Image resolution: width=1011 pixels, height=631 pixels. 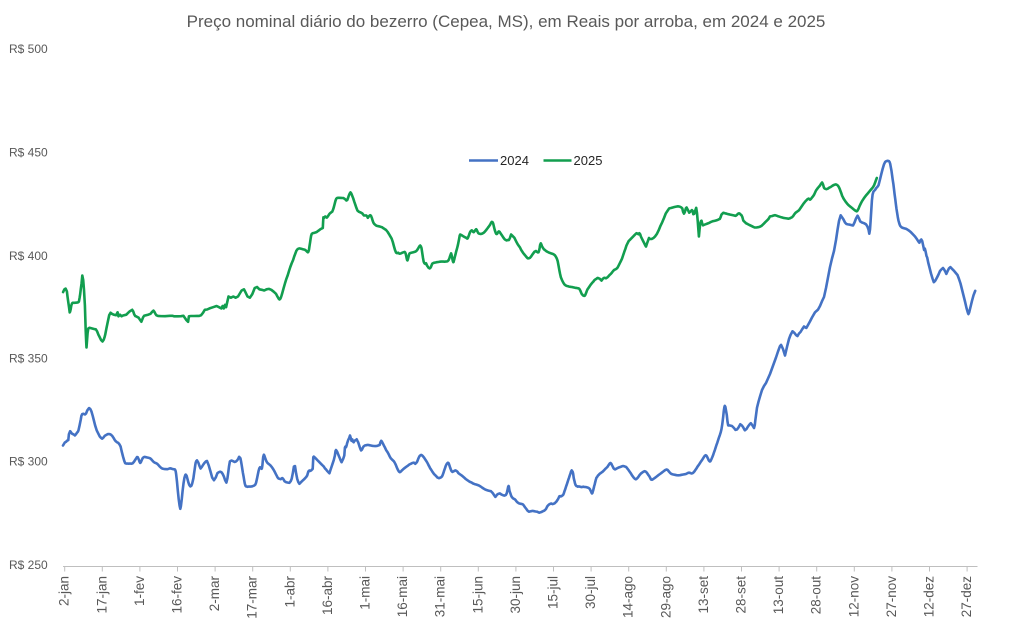 I want to click on svg-text: 28-out, so click(x=816, y=595).